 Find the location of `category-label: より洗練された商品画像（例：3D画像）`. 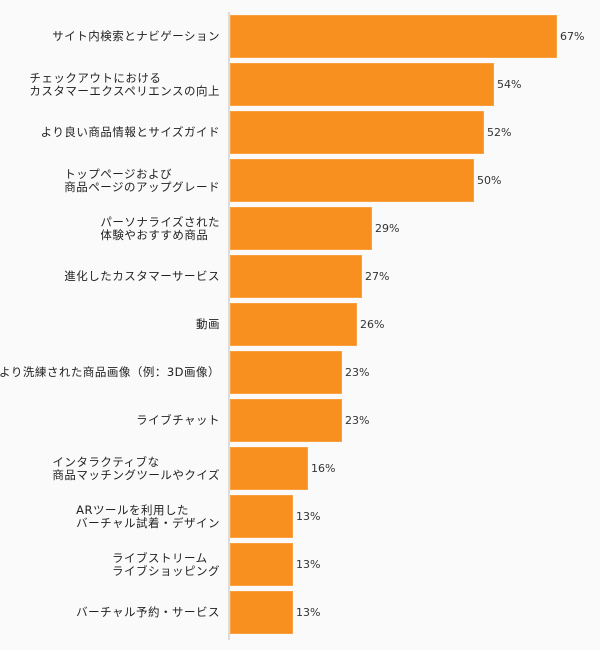

category-label: より洗練された商品画像（例：3D画像） is located at coordinates (110, 372).